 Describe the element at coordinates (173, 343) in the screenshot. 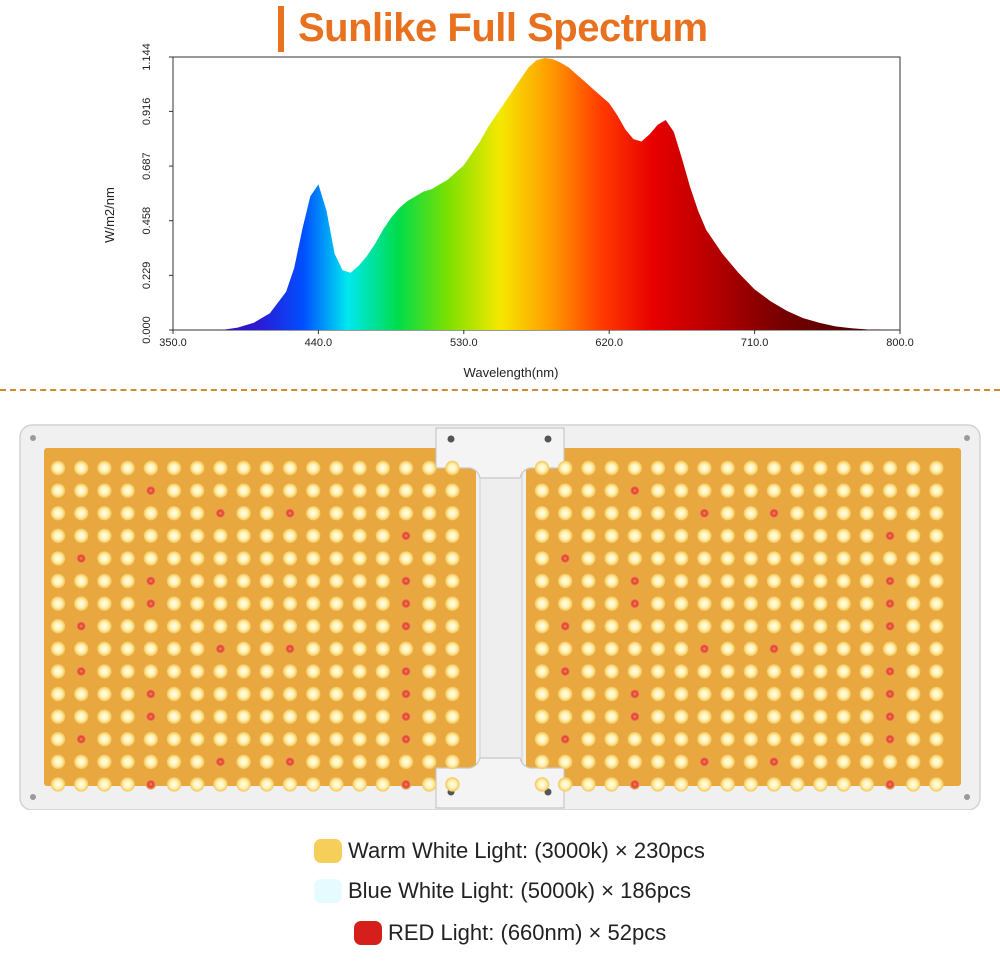

I see `x-tick-label: 350.0` at that location.